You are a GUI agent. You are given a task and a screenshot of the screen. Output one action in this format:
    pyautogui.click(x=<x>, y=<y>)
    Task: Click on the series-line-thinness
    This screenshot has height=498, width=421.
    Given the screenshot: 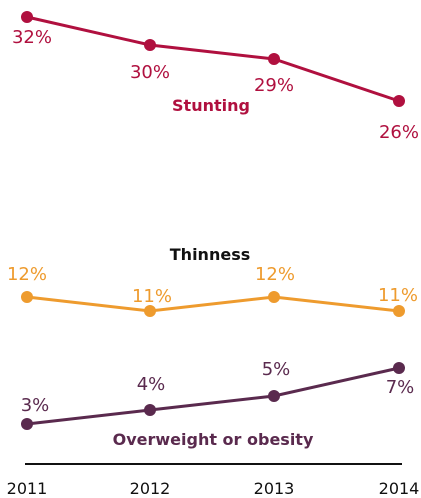 What is the action you would take?
    pyautogui.click(x=213, y=304)
    